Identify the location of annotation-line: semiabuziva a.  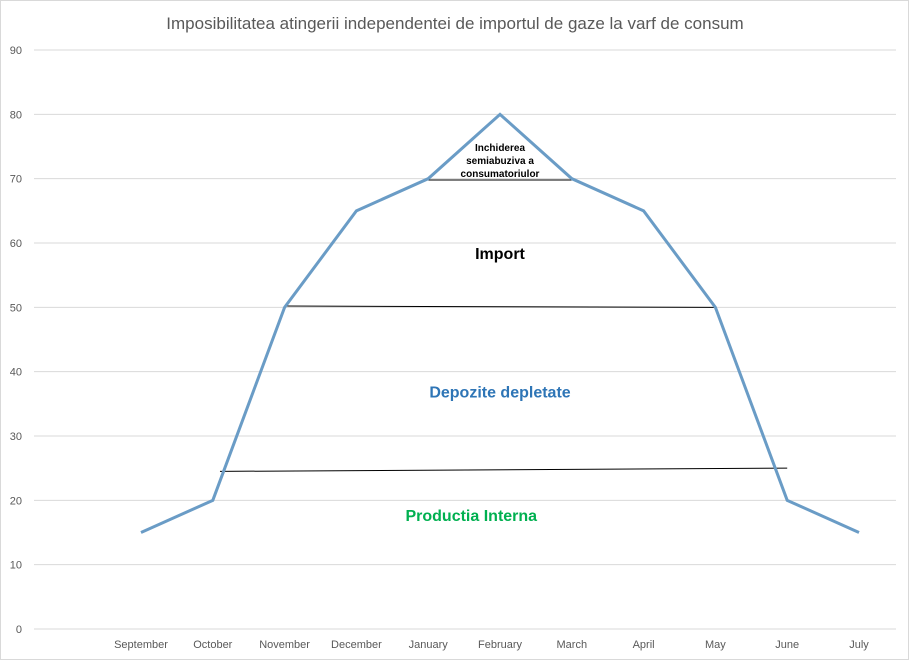
(500, 161).